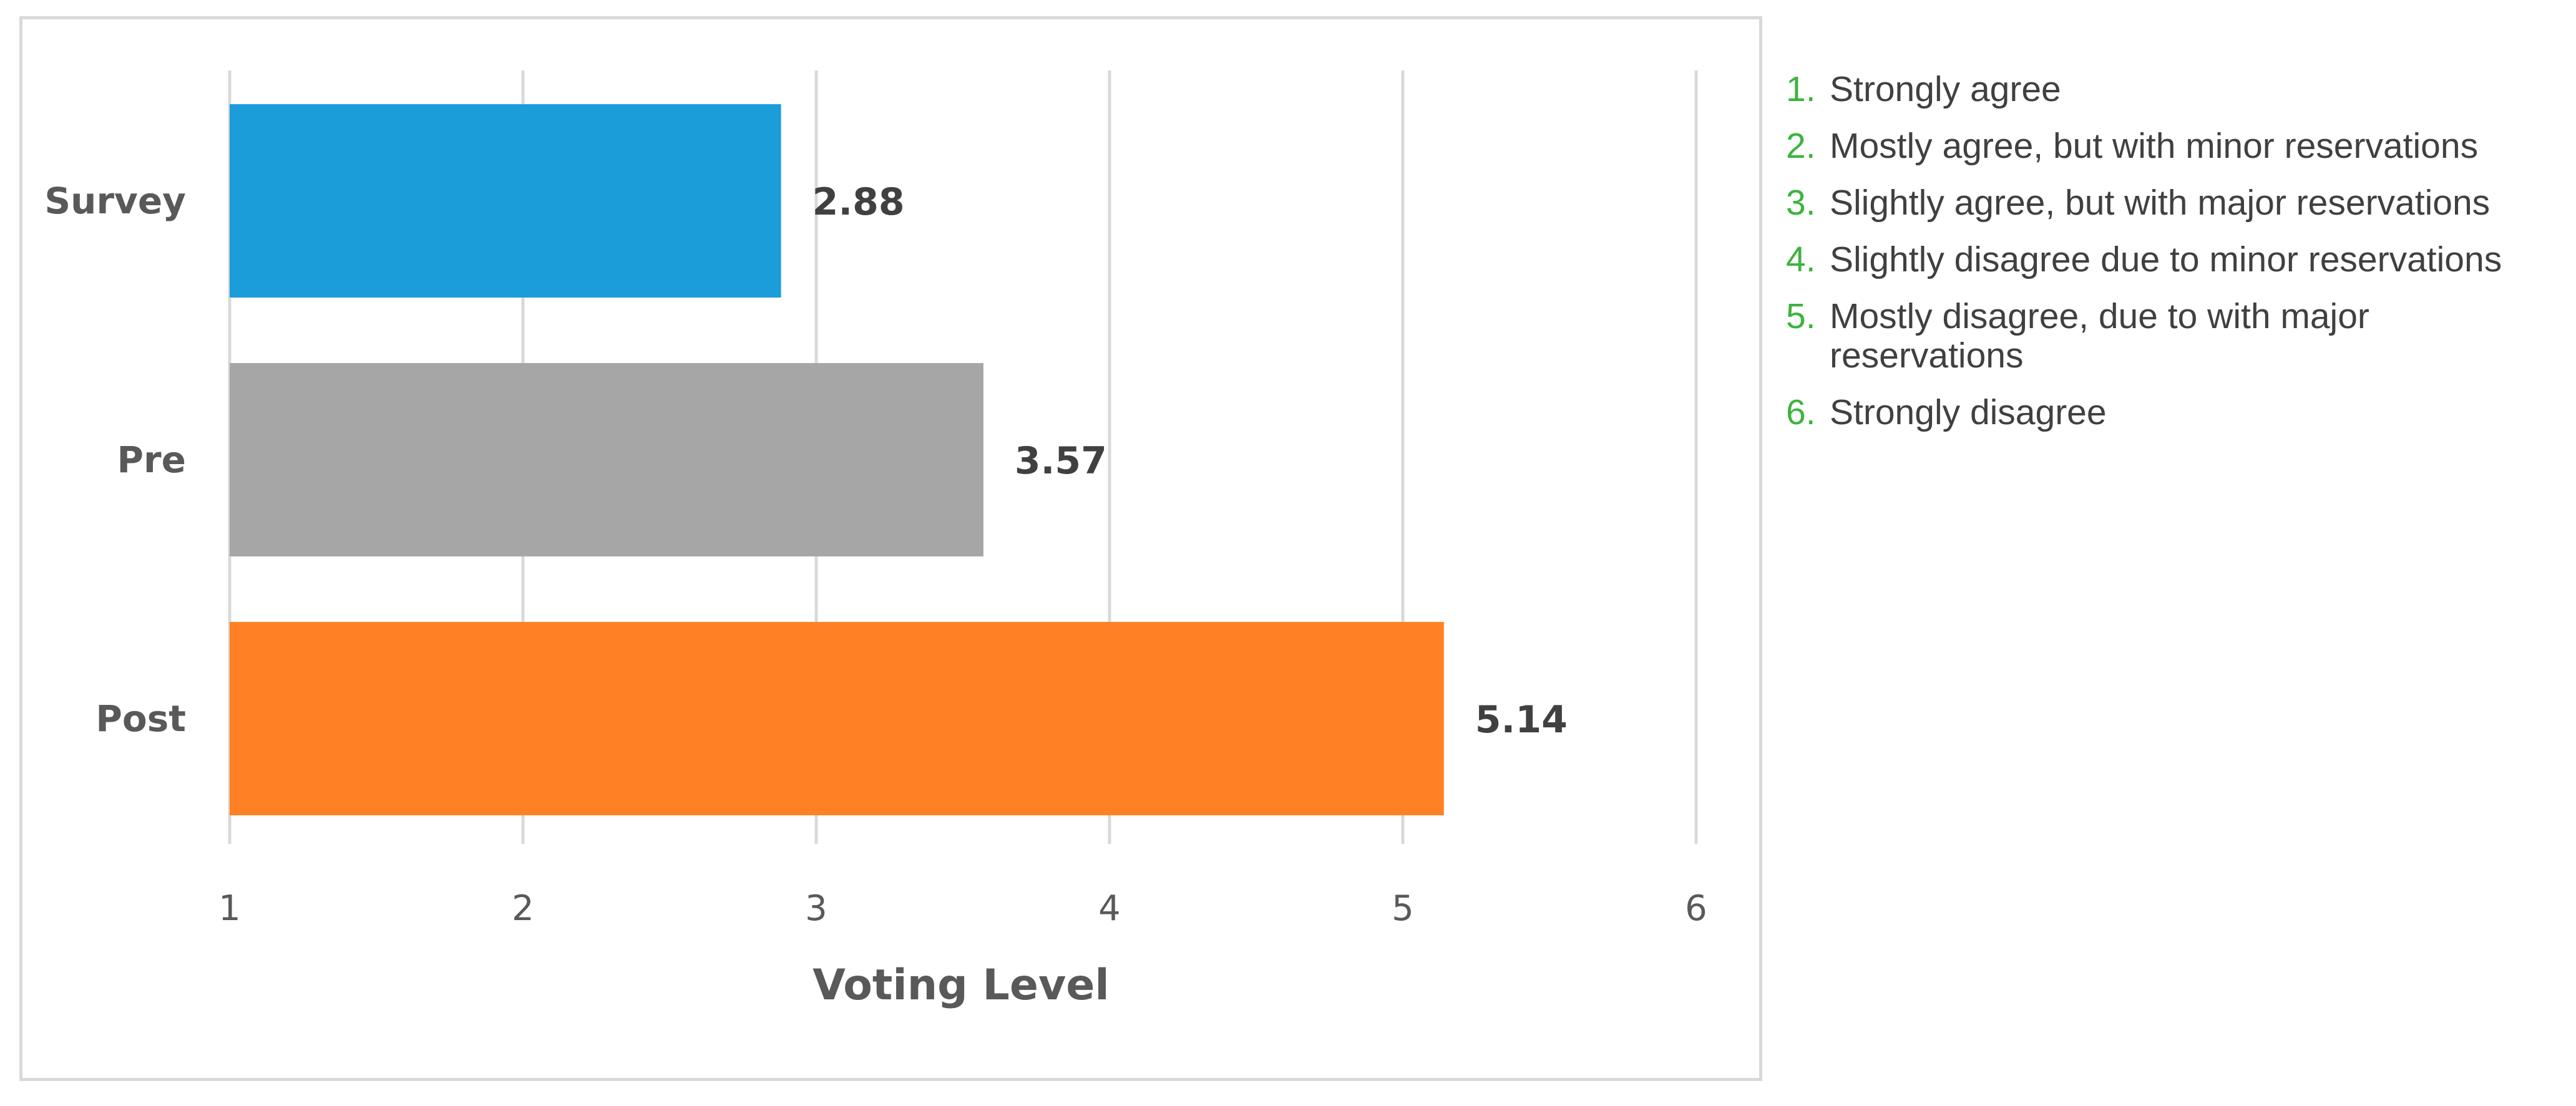 The image size is (2576, 1106). What do you see at coordinates (115, 201) in the screenshot?
I see `category-label-survey: Survey` at bounding box center [115, 201].